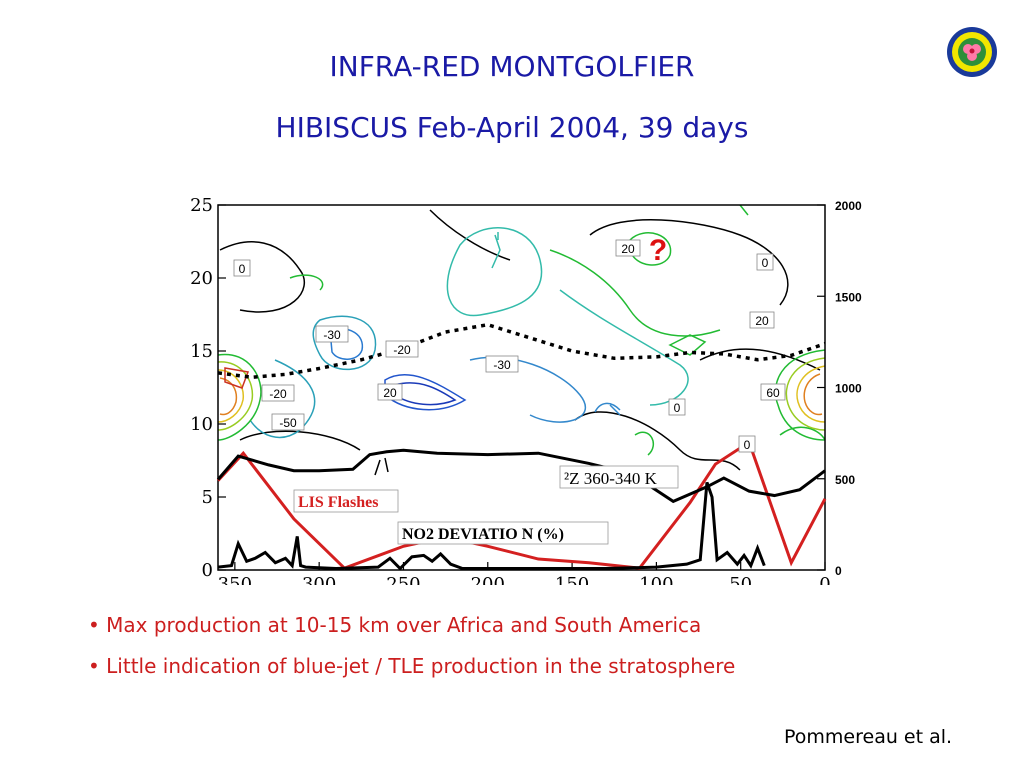  Describe the element at coordinates (838, 571) in the screenshot. I see `y-right-tick-label: 0` at that location.